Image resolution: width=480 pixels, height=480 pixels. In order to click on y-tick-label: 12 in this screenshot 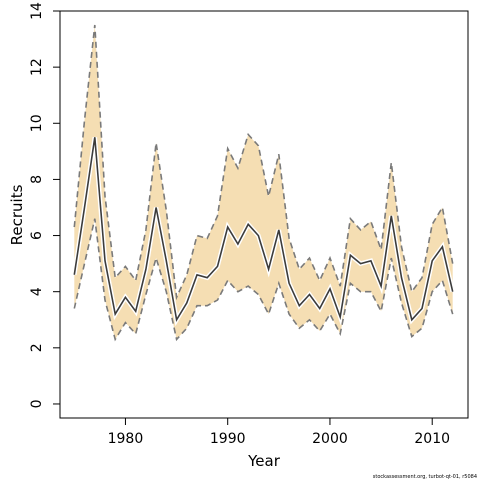, I will do `click(37, 67)`.